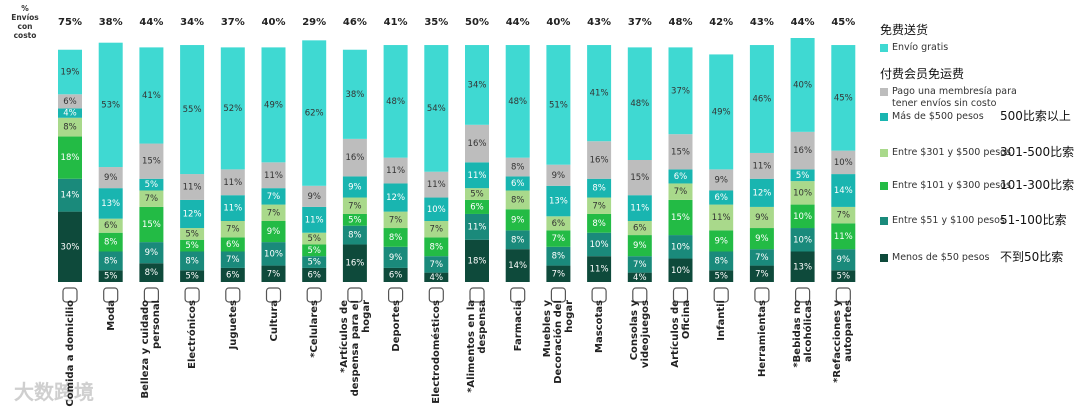 Image resolution: width=1080 pixels, height=410 pixels. What do you see at coordinates (802, 151) in the screenshot?
I see `value-label: 16%` at bounding box center [802, 151].